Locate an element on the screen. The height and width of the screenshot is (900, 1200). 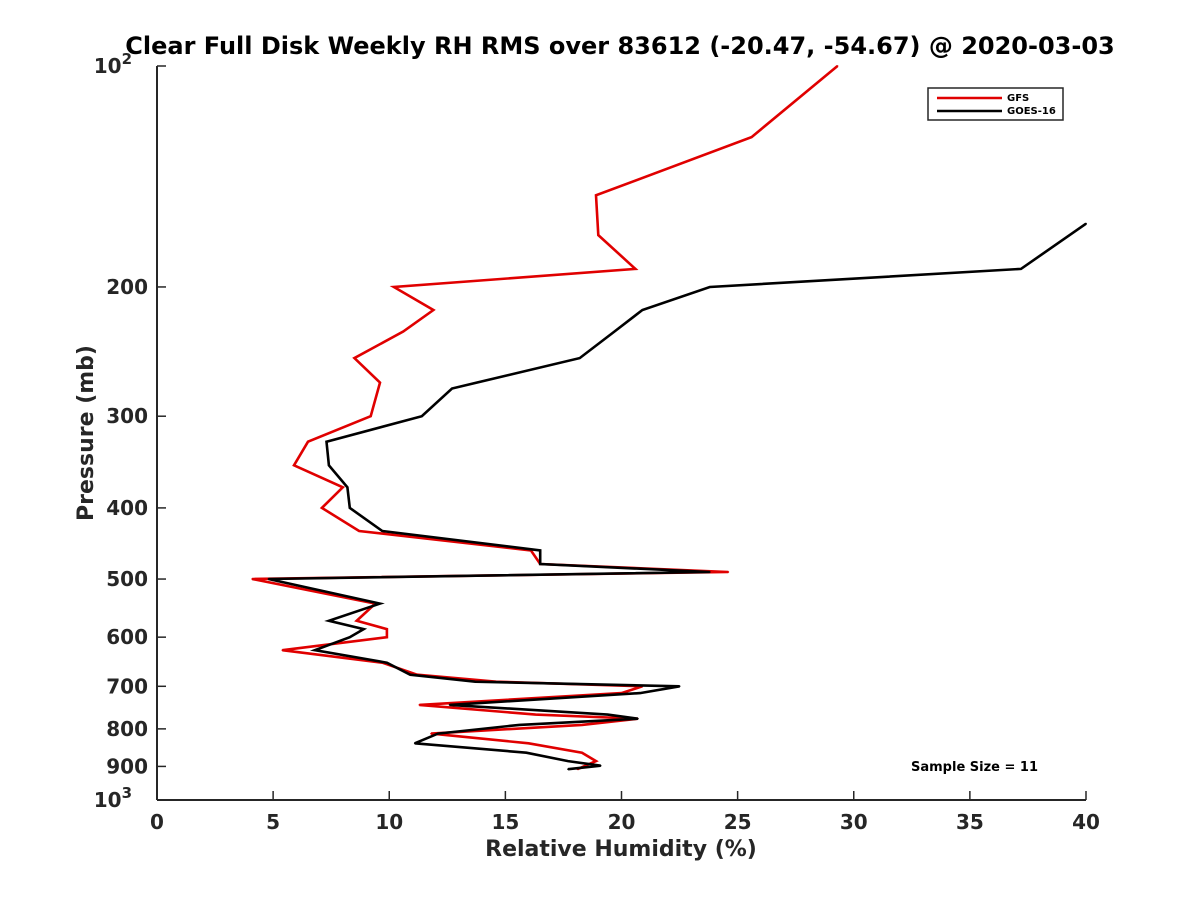
x-tick-label-0: 0 is located at coordinates (157, 822).